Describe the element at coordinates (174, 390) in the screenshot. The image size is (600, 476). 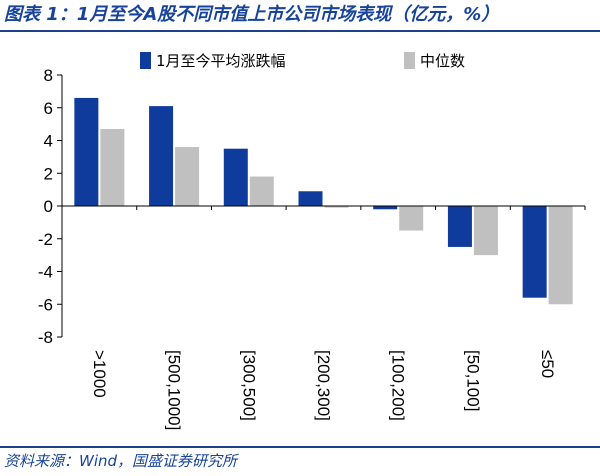
I see `x-tick-label: [500,1000]` at that location.